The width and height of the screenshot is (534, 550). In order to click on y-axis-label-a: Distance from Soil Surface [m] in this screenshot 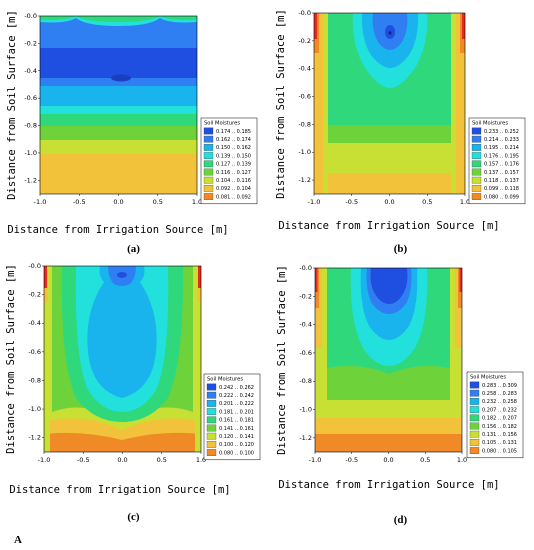, I will do `click(12, 105)`.